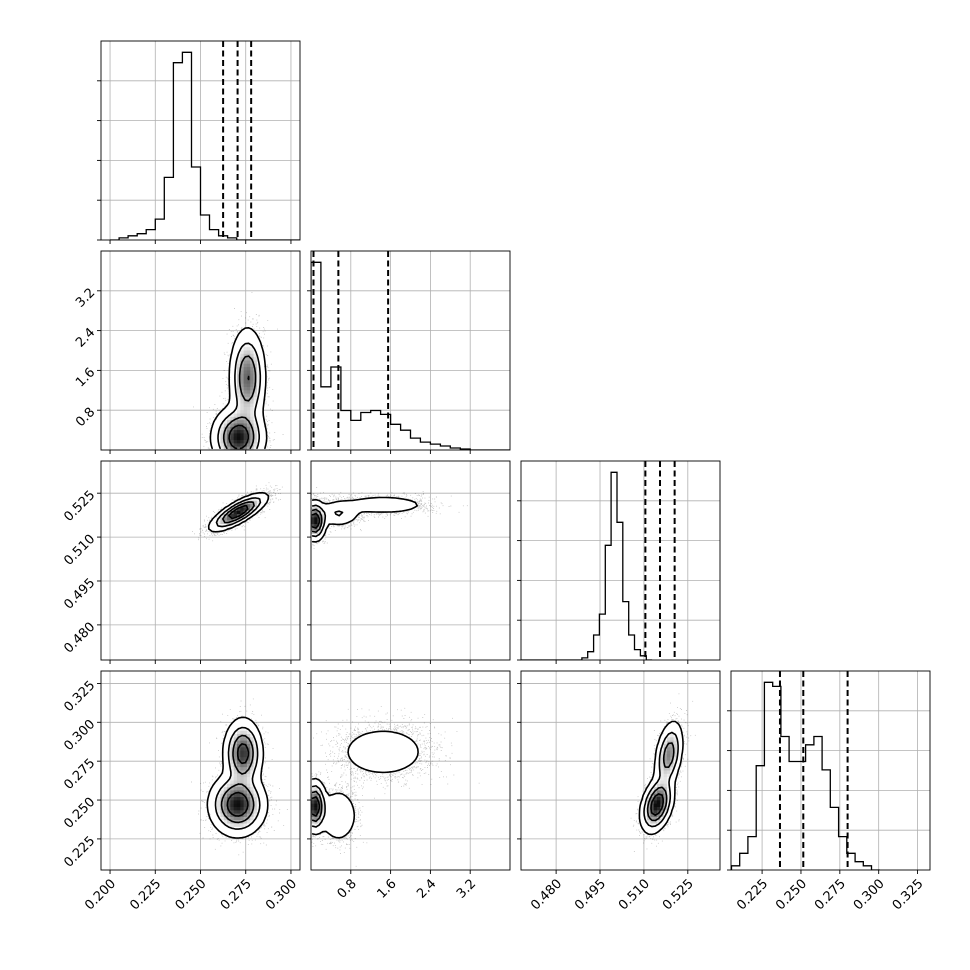 The image size is (970, 970). What do you see at coordinates (347, 888) in the screenshot?
I see `x-tick-label-p1-0: 0.8` at bounding box center [347, 888].